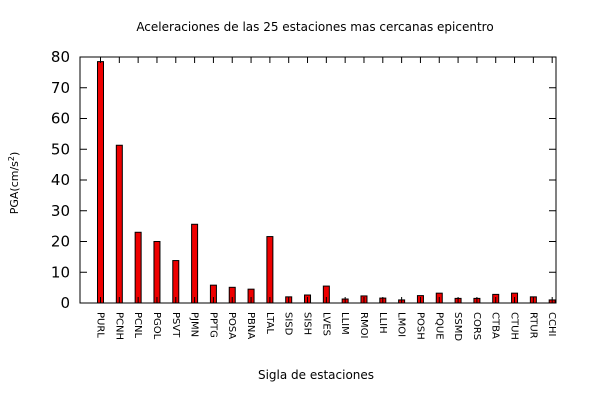 This screenshot has height=400, width=590. What do you see at coordinates (288, 324) in the screenshot?
I see `x-tick-label: SISD` at bounding box center [288, 324].